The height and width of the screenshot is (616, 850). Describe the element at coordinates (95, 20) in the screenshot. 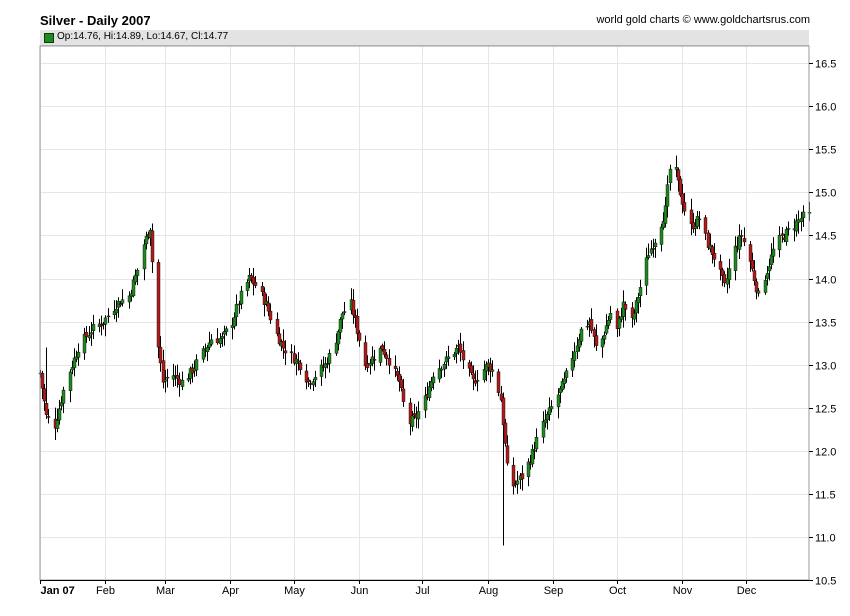

I see `chart-title: Silver - Daily 2007` at that location.